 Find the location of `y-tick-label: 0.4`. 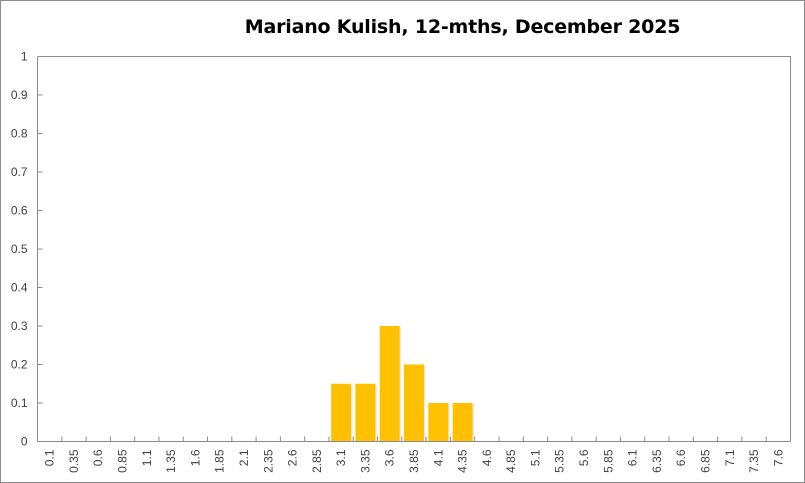

y-tick-label: 0.4 is located at coordinates (19, 288).